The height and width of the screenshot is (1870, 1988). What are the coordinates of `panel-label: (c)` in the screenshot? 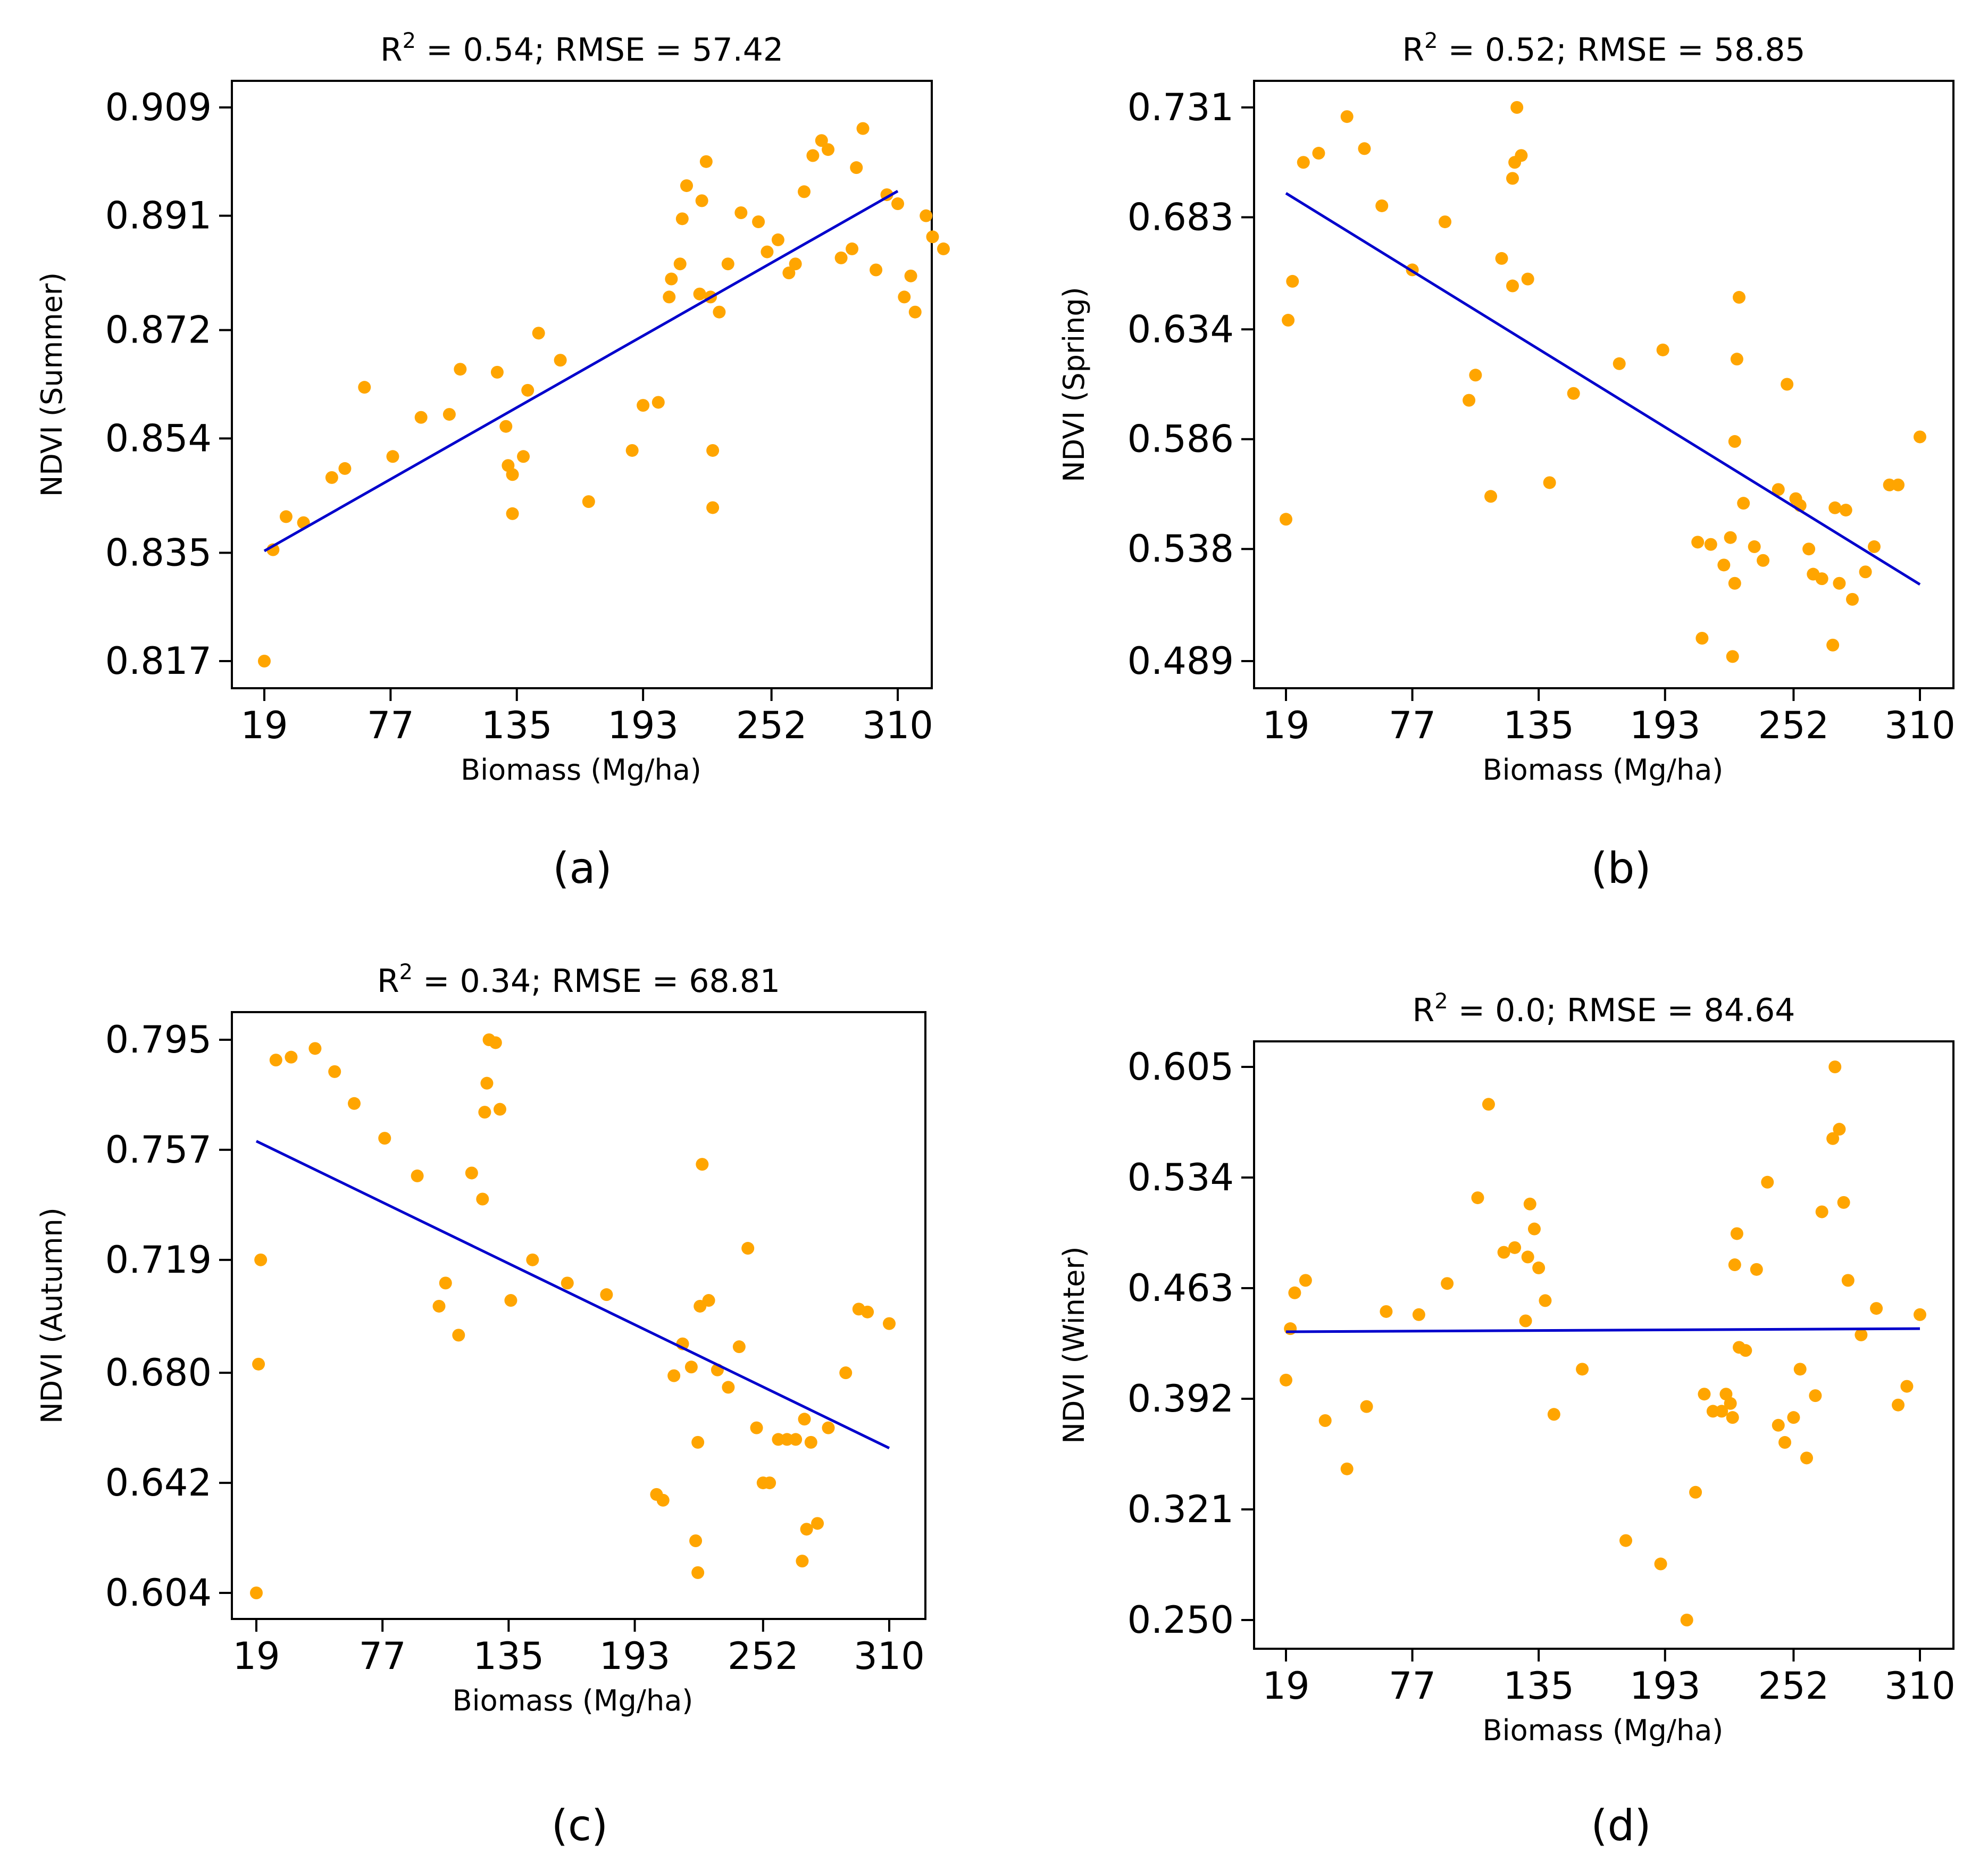 It's located at (580, 1825).